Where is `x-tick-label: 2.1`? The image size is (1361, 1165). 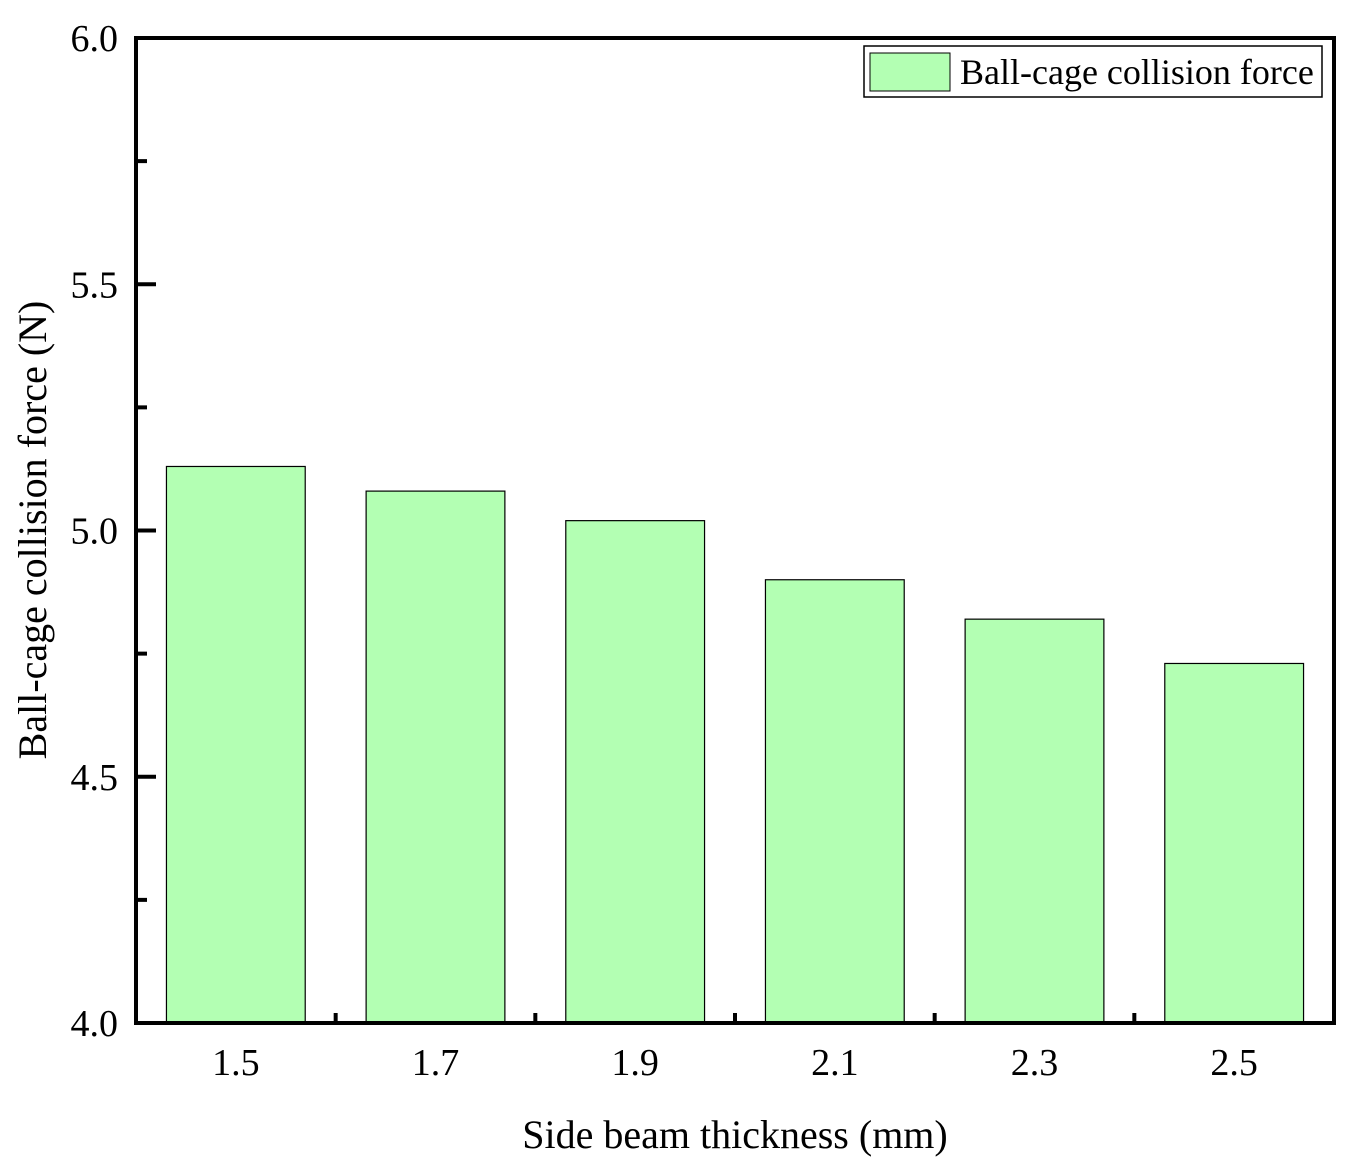
x-tick-label: 2.1 is located at coordinates (835, 1063).